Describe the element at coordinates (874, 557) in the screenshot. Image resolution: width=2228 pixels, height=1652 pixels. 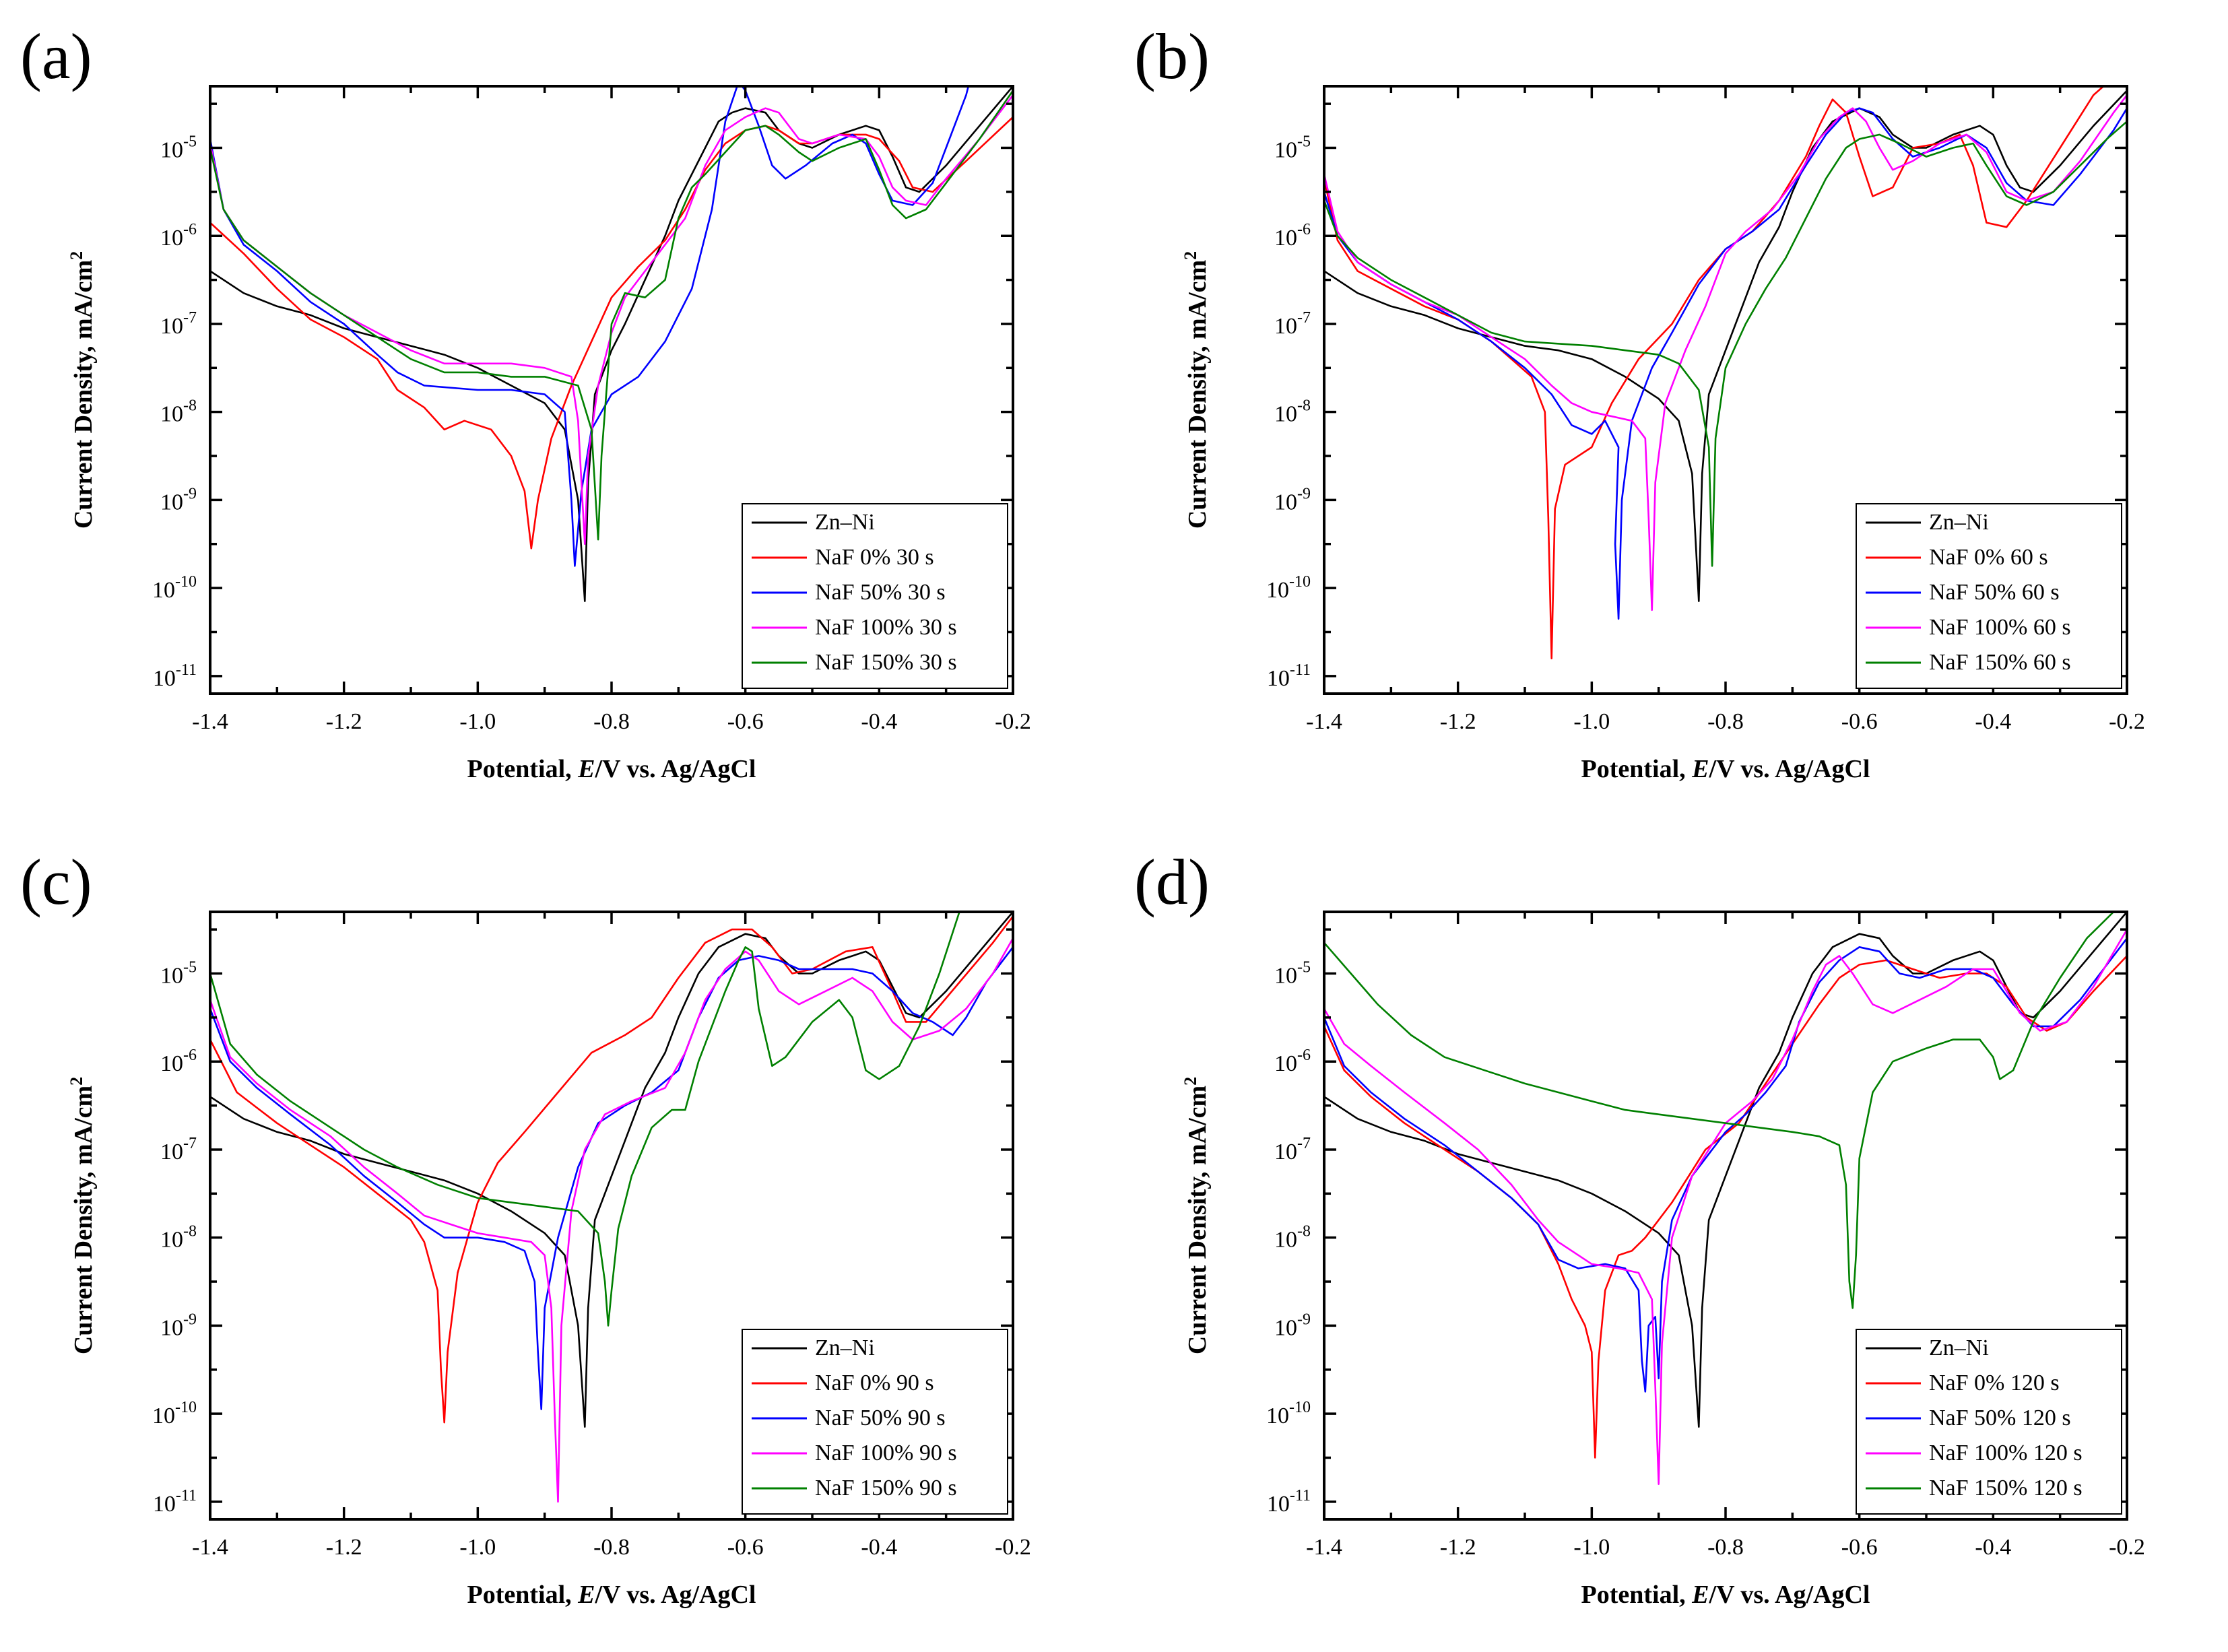
I see `legend-entry: NaF 0% 30 s` at that location.